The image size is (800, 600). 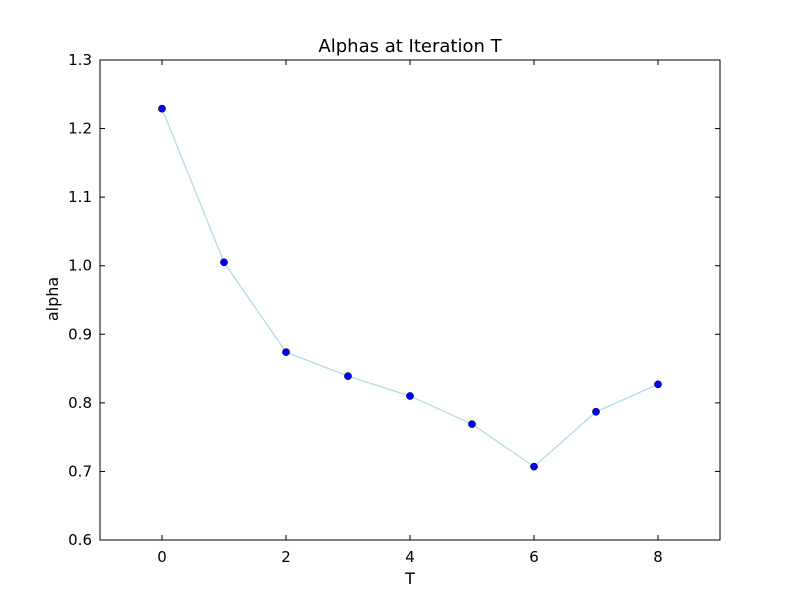 I want to click on x-tick-label: 8, so click(x=658, y=557).